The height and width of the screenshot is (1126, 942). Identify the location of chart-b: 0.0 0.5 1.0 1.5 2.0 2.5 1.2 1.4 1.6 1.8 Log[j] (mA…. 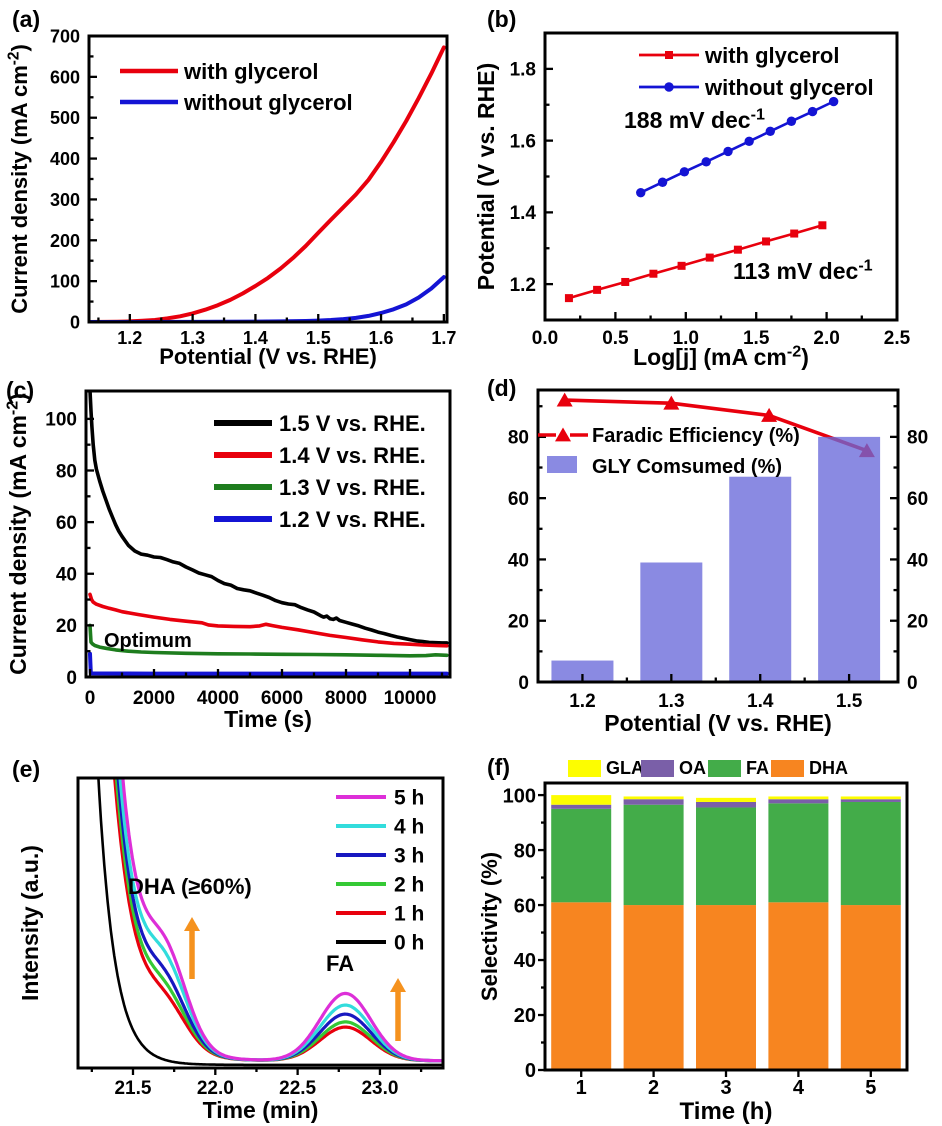
(692, 200).